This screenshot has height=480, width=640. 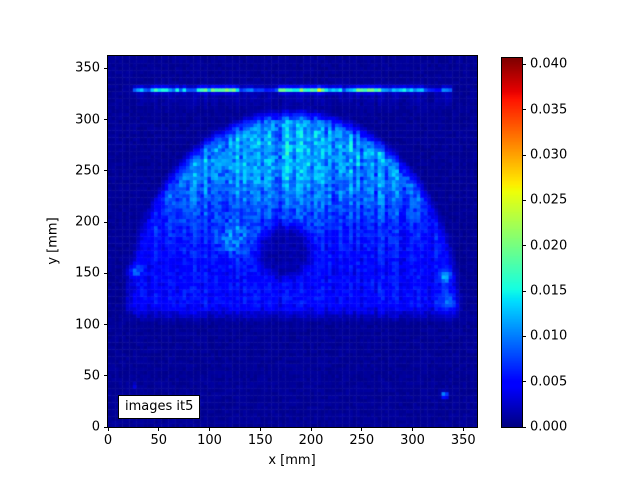 I want to click on y-tick-label: 0, so click(x=95, y=427).